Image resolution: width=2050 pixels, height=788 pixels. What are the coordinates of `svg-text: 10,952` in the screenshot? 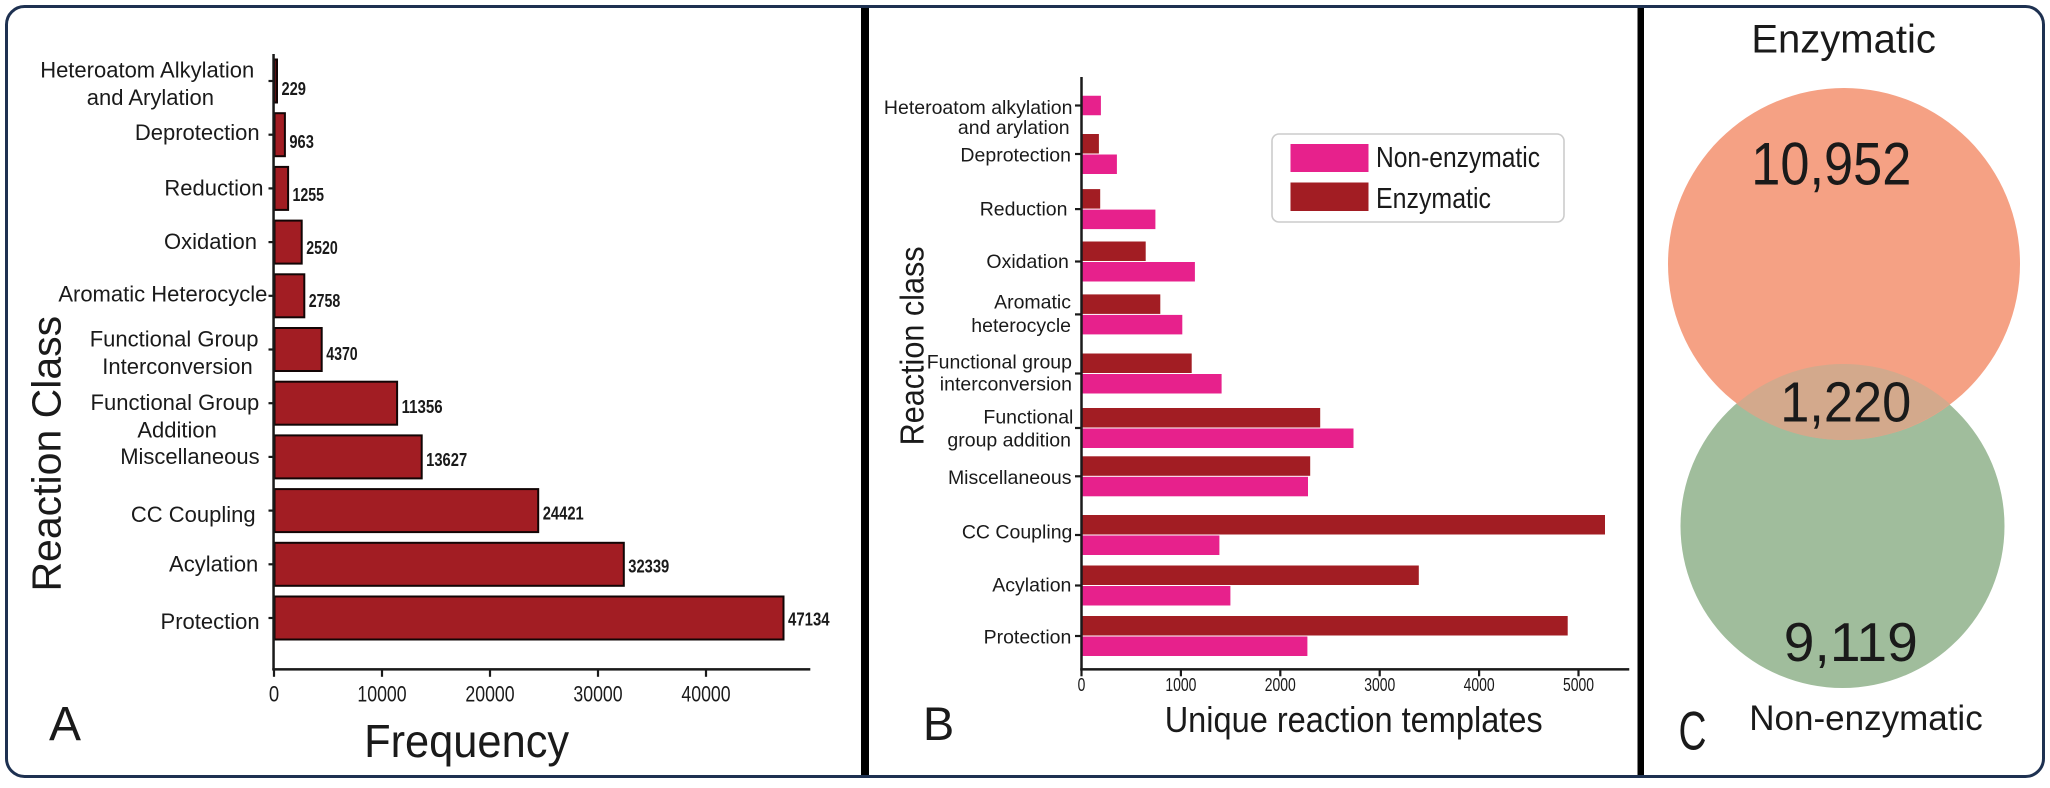 It's located at (1831, 164).